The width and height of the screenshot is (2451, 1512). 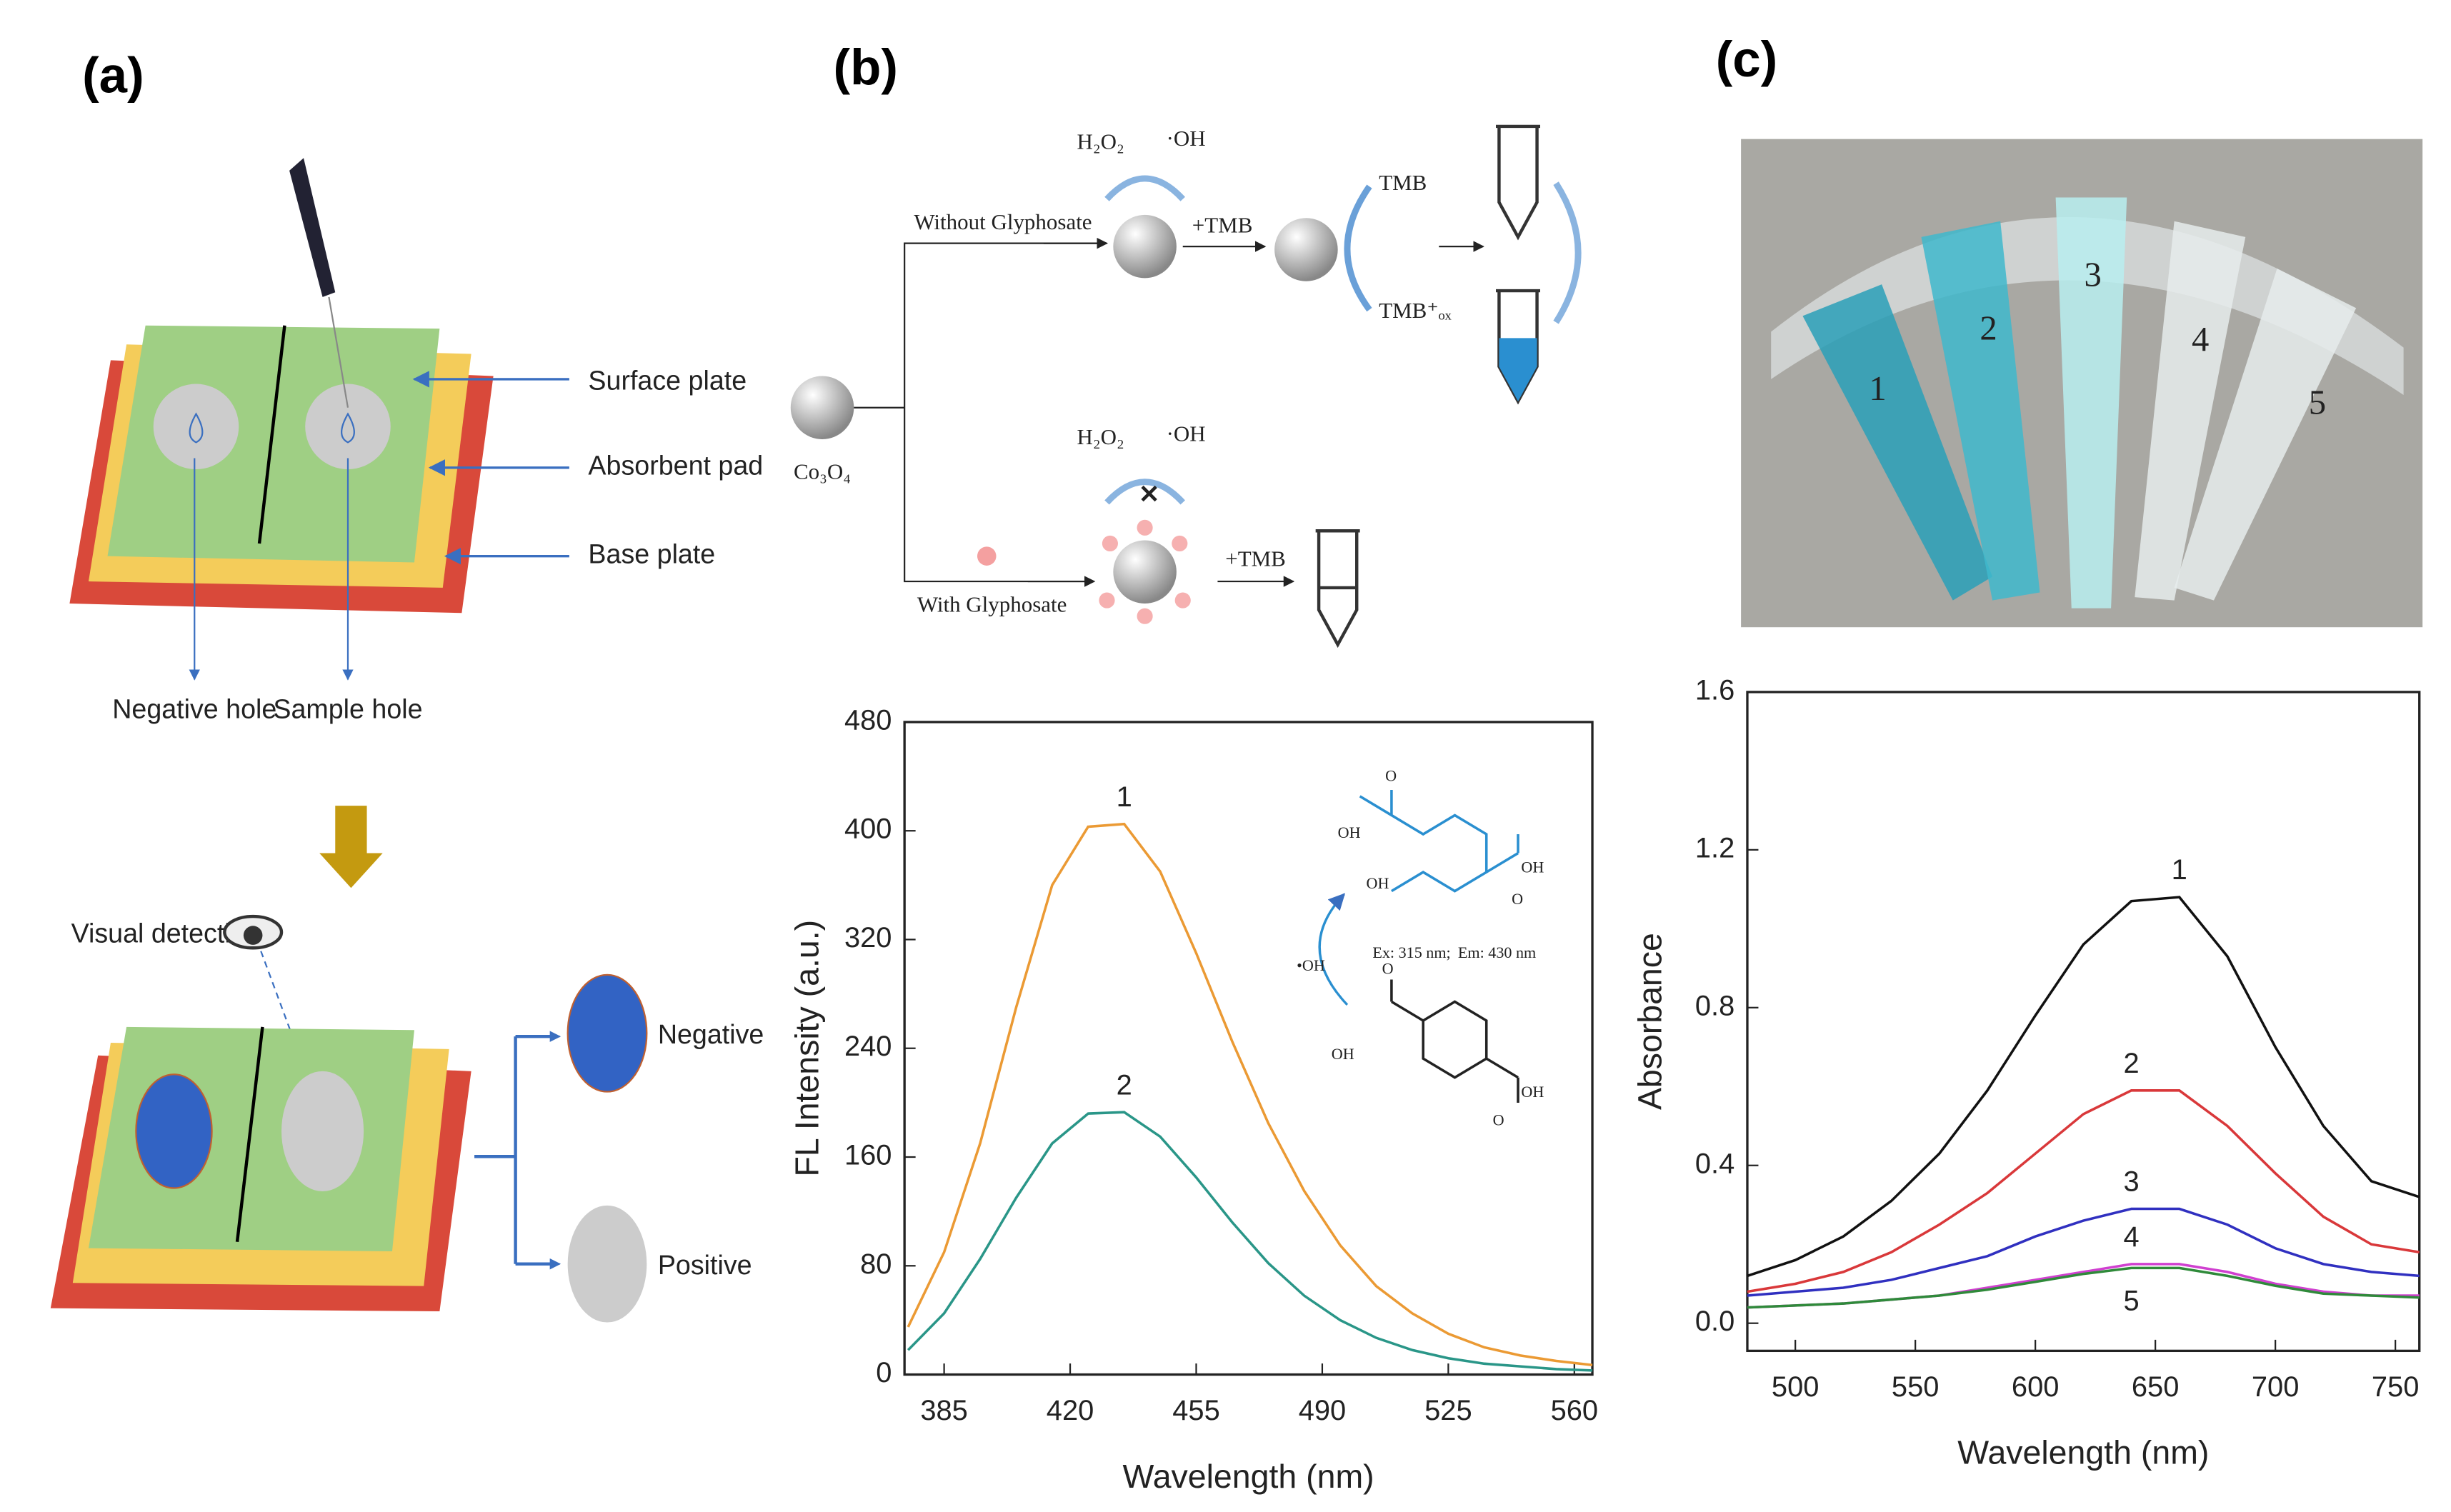 What do you see at coordinates (253, 935) in the screenshot?
I see `pupil` at bounding box center [253, 935].